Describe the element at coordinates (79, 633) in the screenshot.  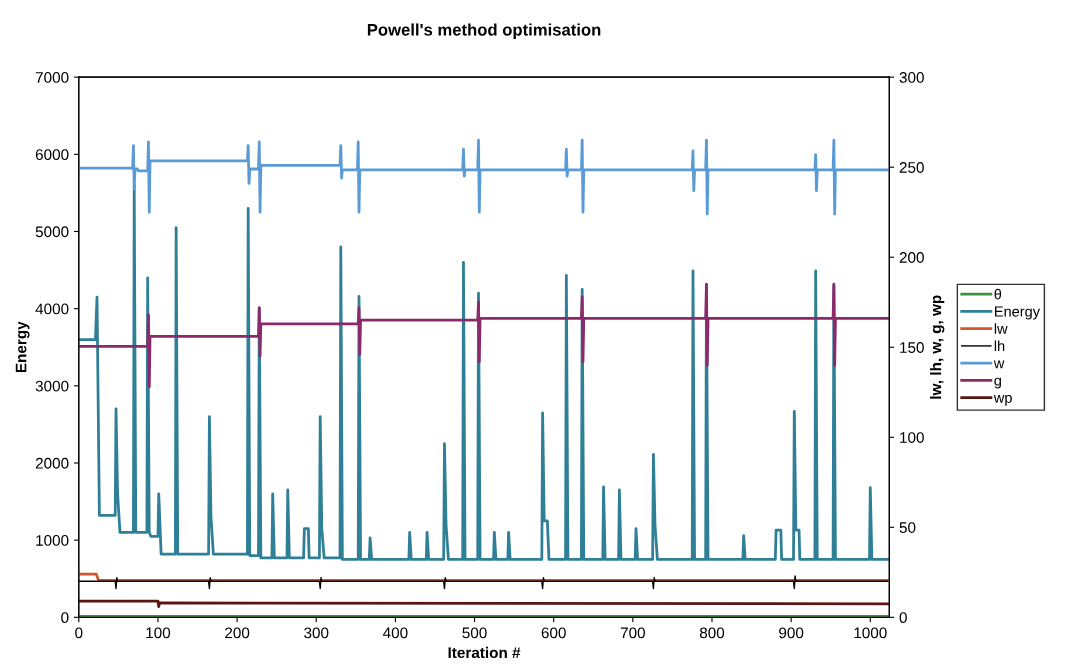
I see `x-tick-label: 0` at that location.